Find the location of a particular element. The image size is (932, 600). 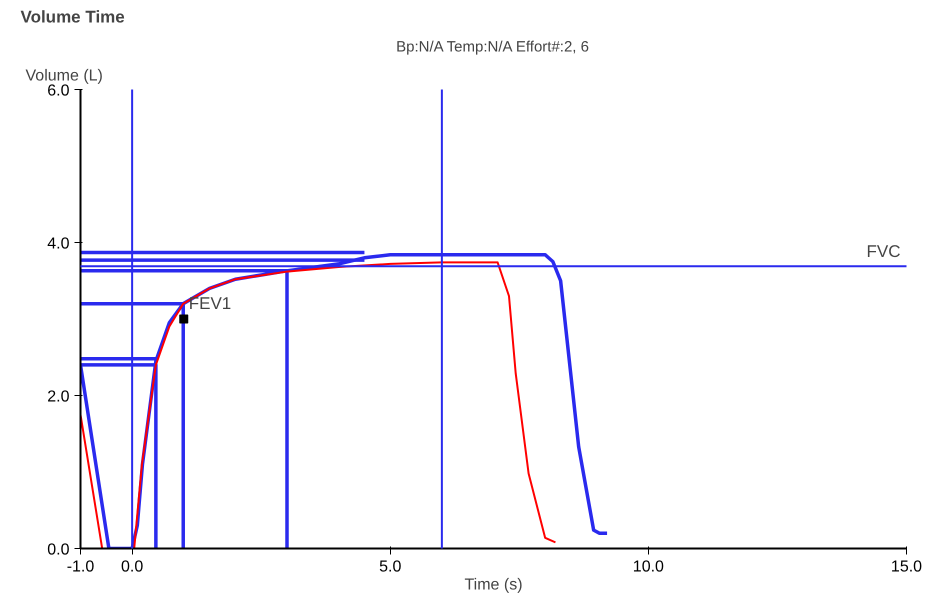

y-tick-label: 0.0 is located at coordinates (58, 550).